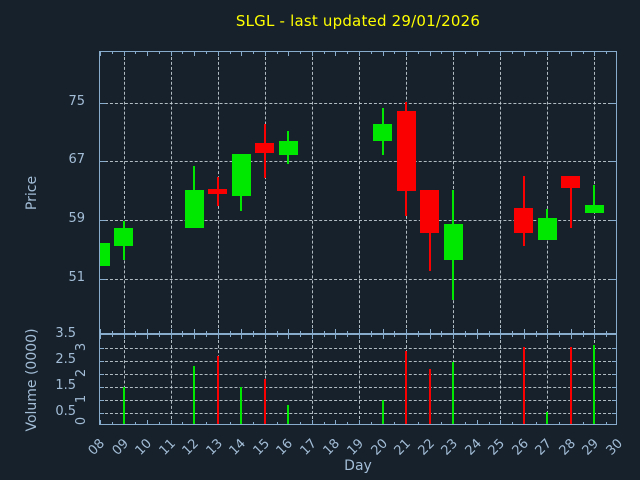 The height and width of the screenshot is (480, 640). I want to click on price-tick-label: 67, so click(76, 160).